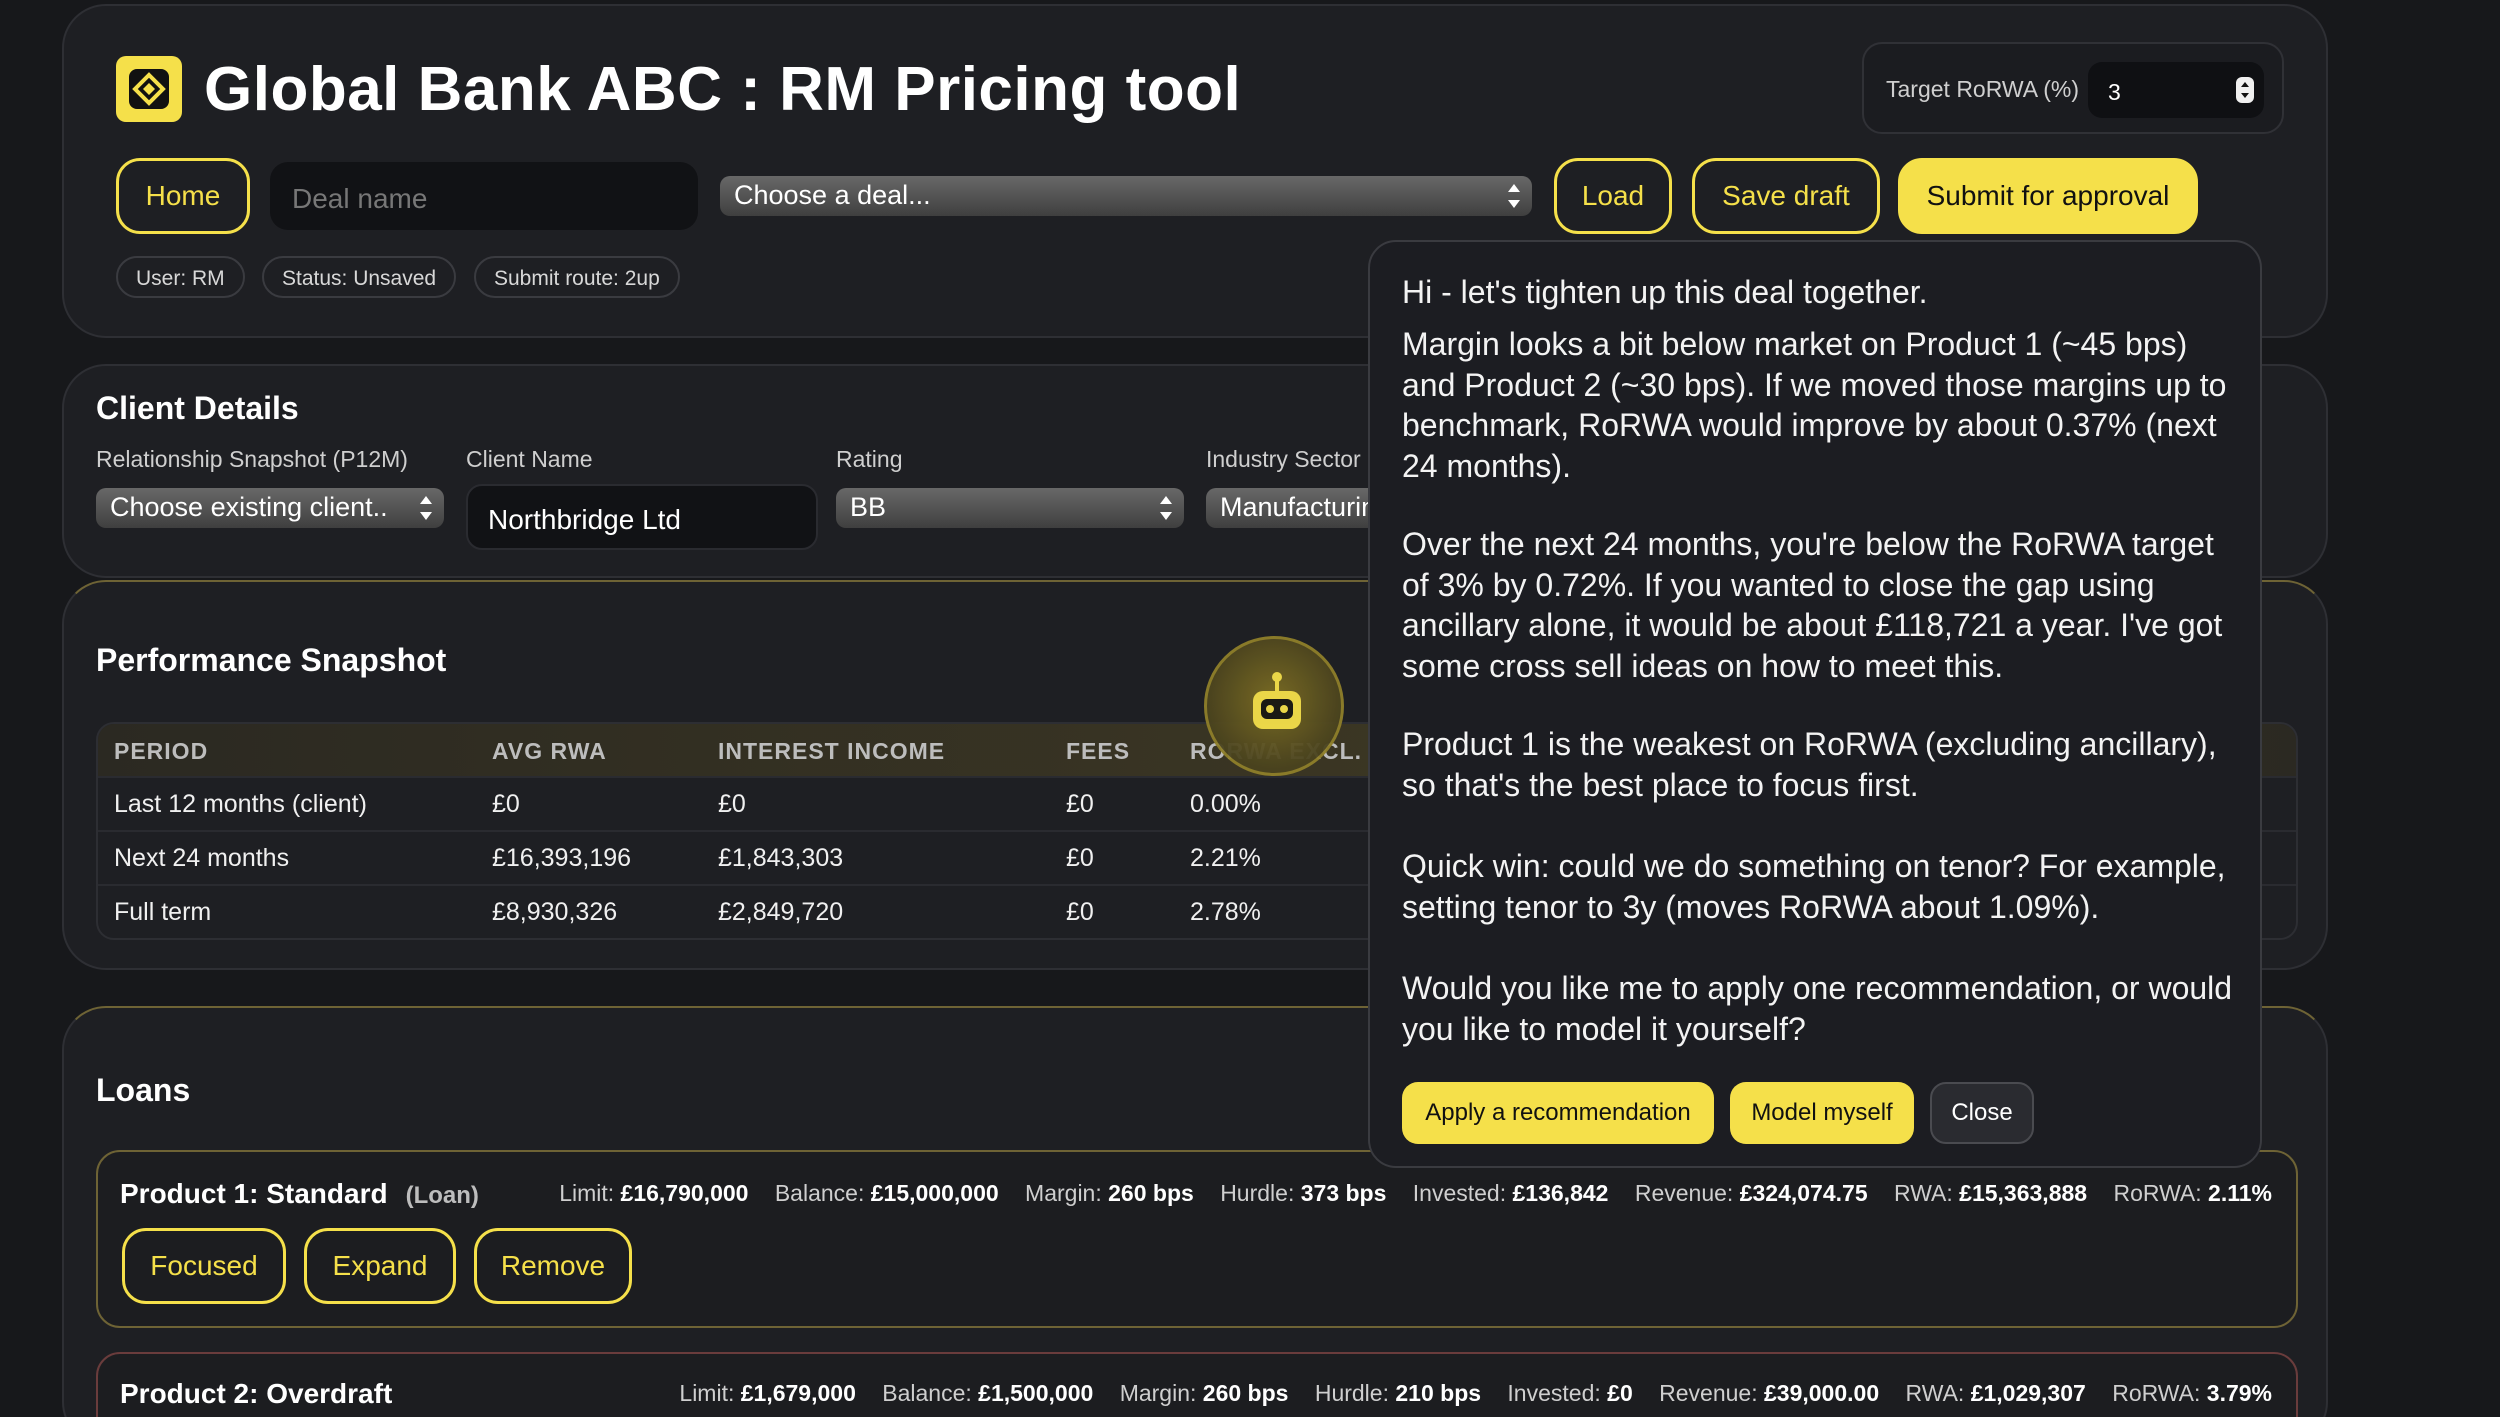 The image size is (2500, 1417). Describe the element at coordinates (1751, 1193) in the screenshot. I see `metric-revenue: Revenue: £324,074.75` at that location.